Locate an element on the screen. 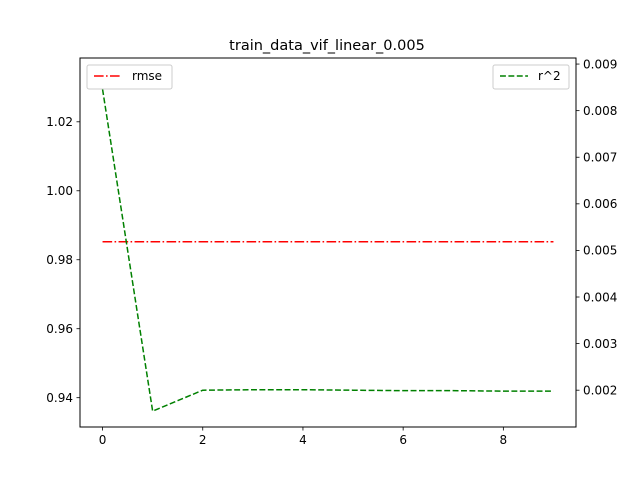 The width and height of the screenshot is (640, 480). right-tick-label: 0.003 is located at coordinates (600, 344).